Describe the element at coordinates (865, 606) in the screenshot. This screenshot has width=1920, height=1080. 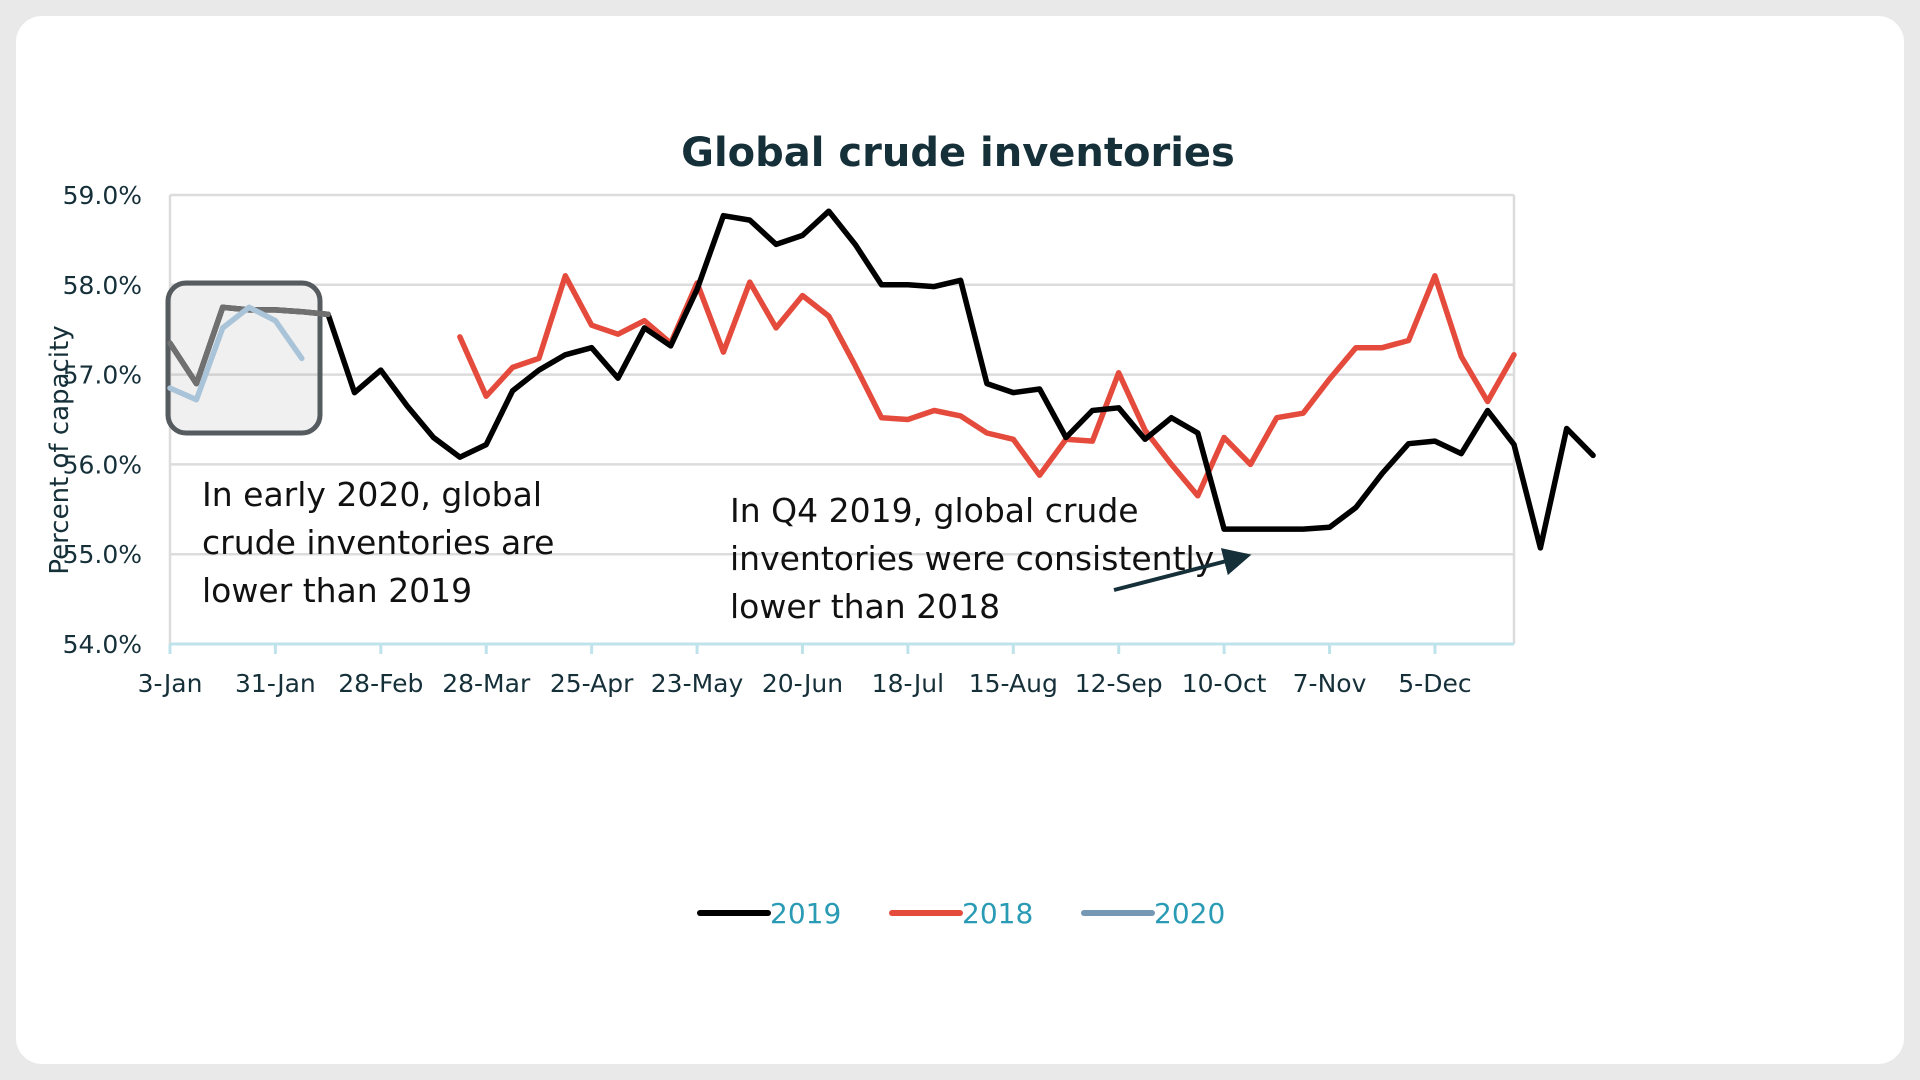
I see `annotation-q4-2019-line-3: lower than 2018` at that location.